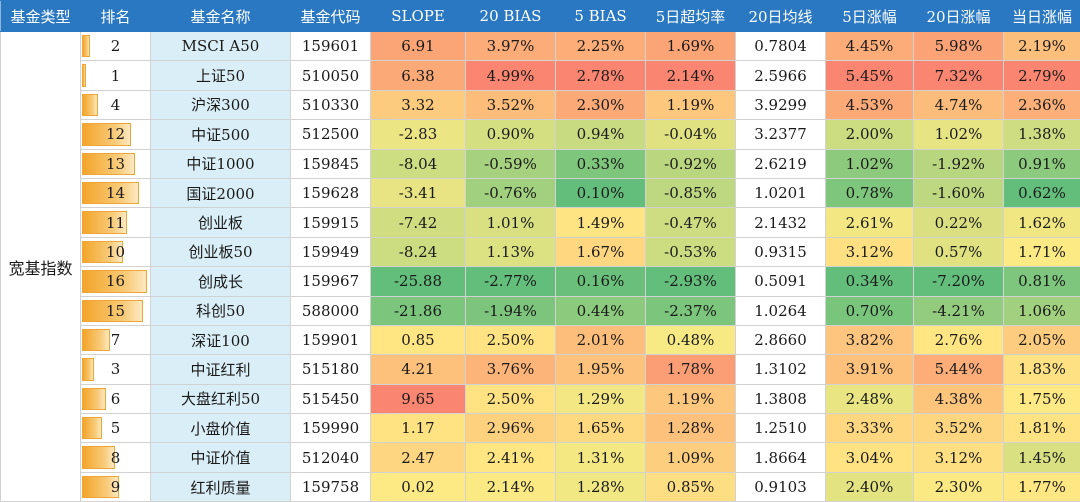  I want to click on excess5-cell: 0.48%, so click(690, 340).